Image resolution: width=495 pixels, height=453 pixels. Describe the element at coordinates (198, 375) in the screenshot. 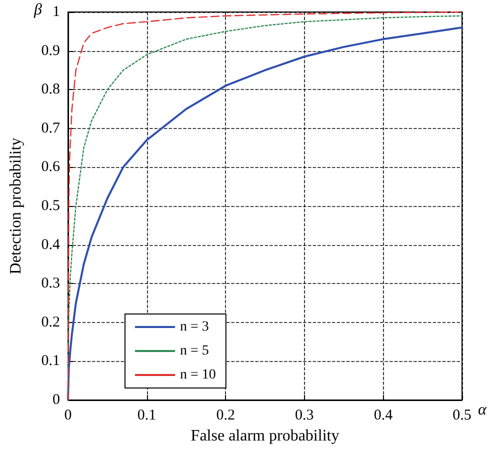

I see `legend-label: n = 10` at that location.